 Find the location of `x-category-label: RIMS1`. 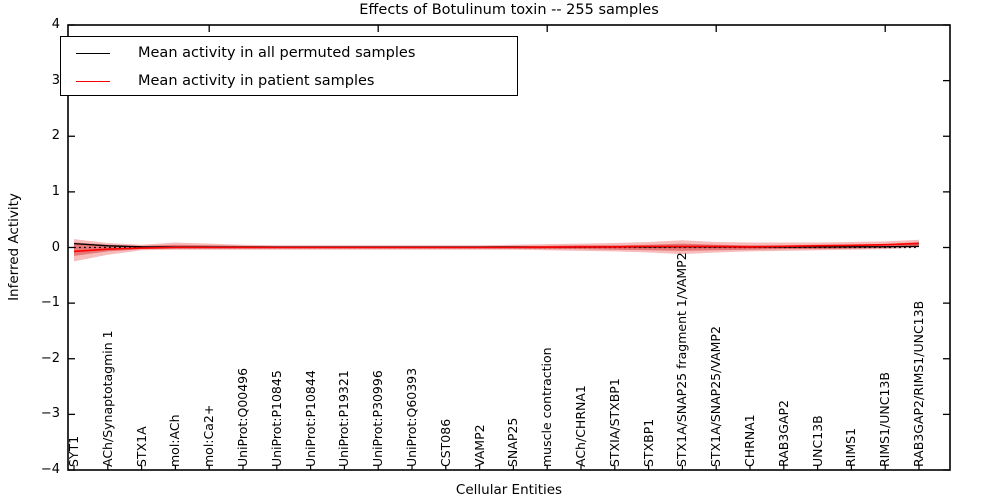

x-category-label: RIMS1 is located at coordinates (851, 447).